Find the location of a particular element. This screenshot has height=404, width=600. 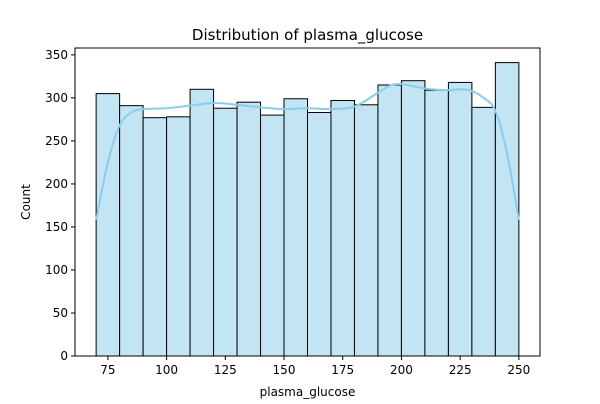

y-tick-label: 250 is located at coordinates (56, 141).